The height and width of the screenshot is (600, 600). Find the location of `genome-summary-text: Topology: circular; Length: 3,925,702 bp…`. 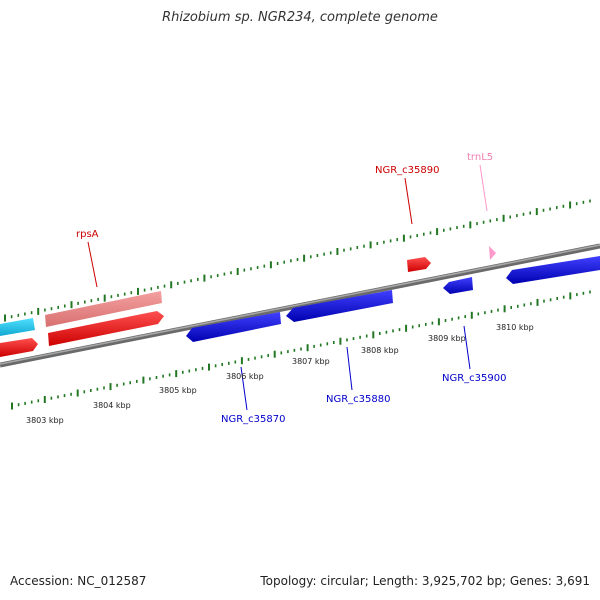

genome-summary-text: Topology: circular; Length: 3,925,702 bp… is located at coordinates (425, 581).